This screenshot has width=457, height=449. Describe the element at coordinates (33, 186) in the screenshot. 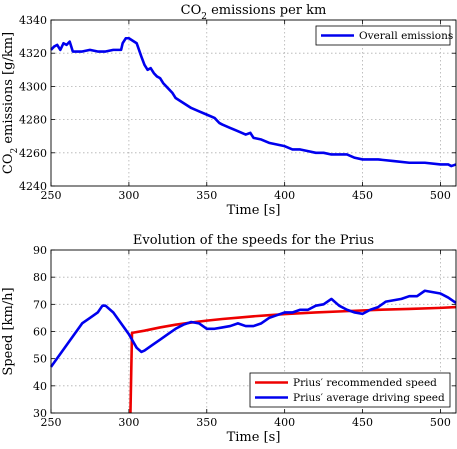

I see `y-tick-label: 4240` at that location.